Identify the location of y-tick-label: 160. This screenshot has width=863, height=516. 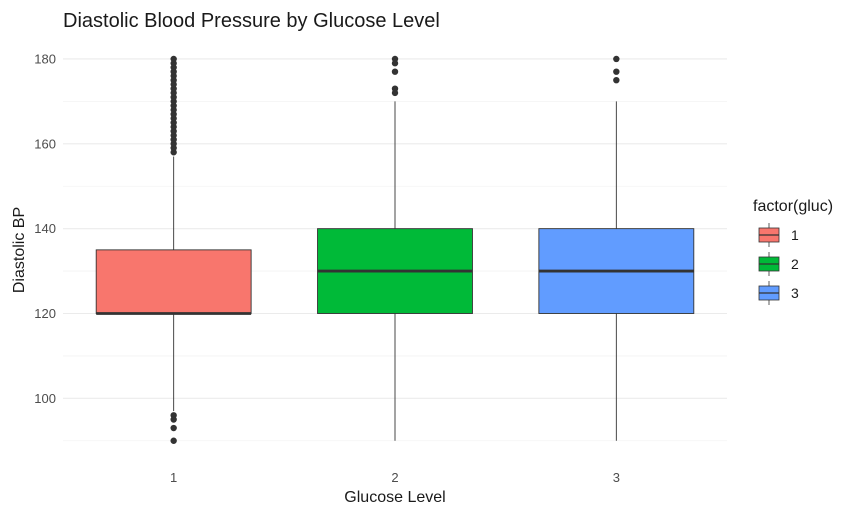
(45, 143).